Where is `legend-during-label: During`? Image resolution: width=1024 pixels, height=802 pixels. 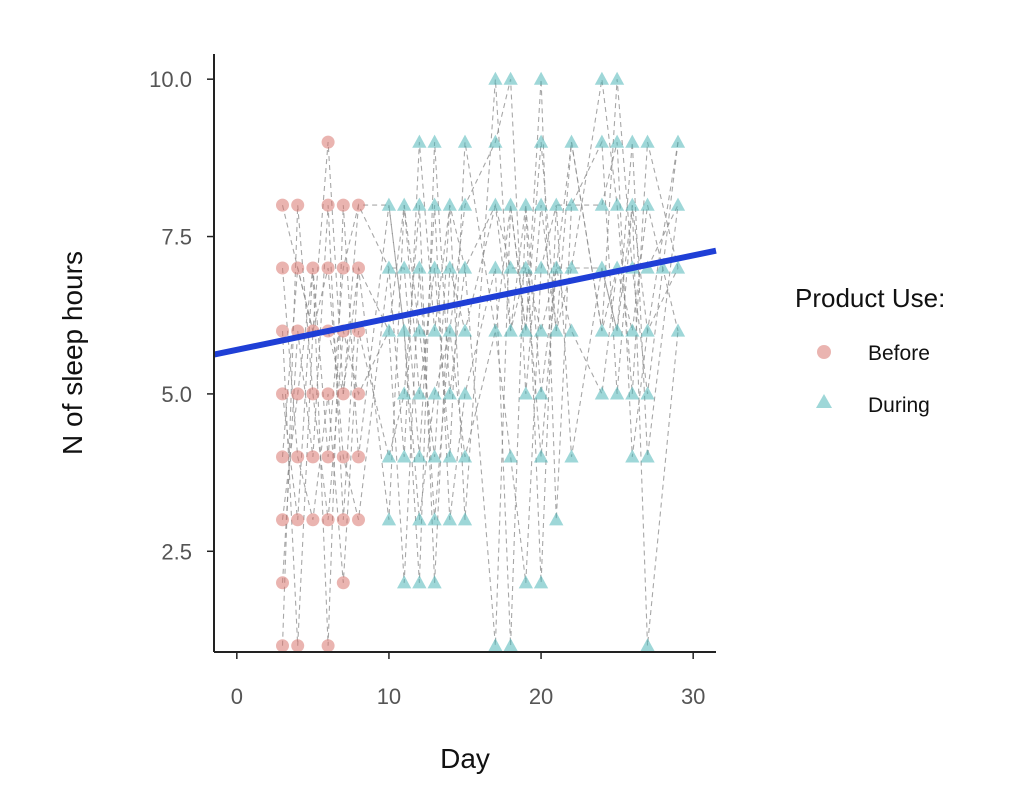
legend-during-label: During is located at coordinates (899, 405).